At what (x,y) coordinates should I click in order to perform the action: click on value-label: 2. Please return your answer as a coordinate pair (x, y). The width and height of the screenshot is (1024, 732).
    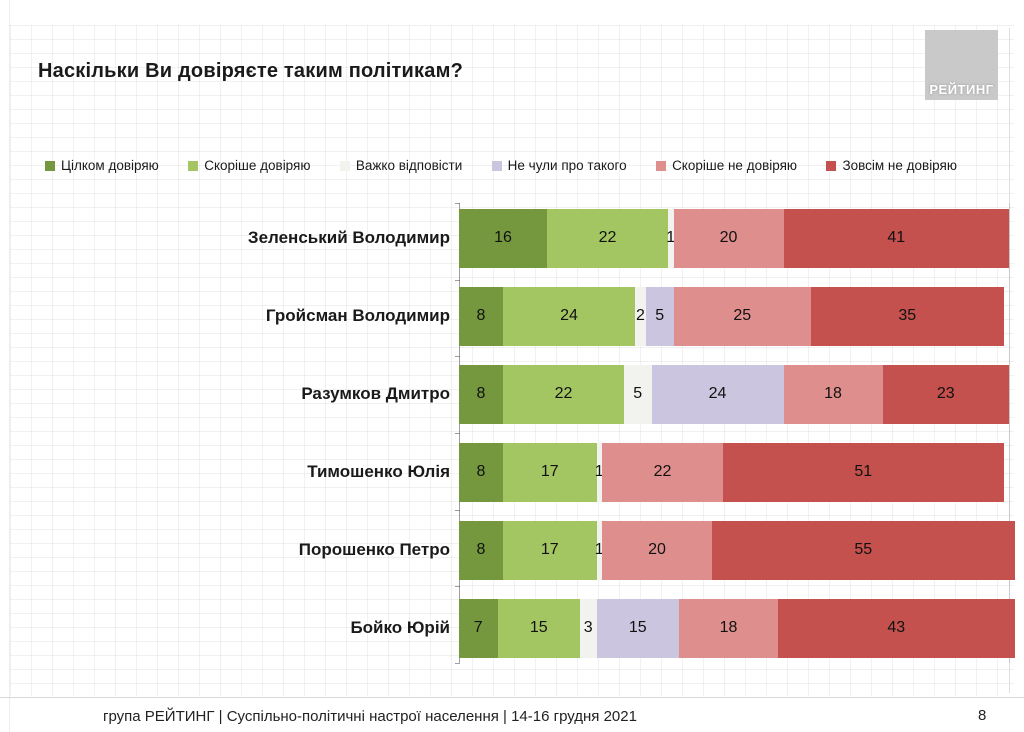
    Looking at the image, I should click on (640, 315).